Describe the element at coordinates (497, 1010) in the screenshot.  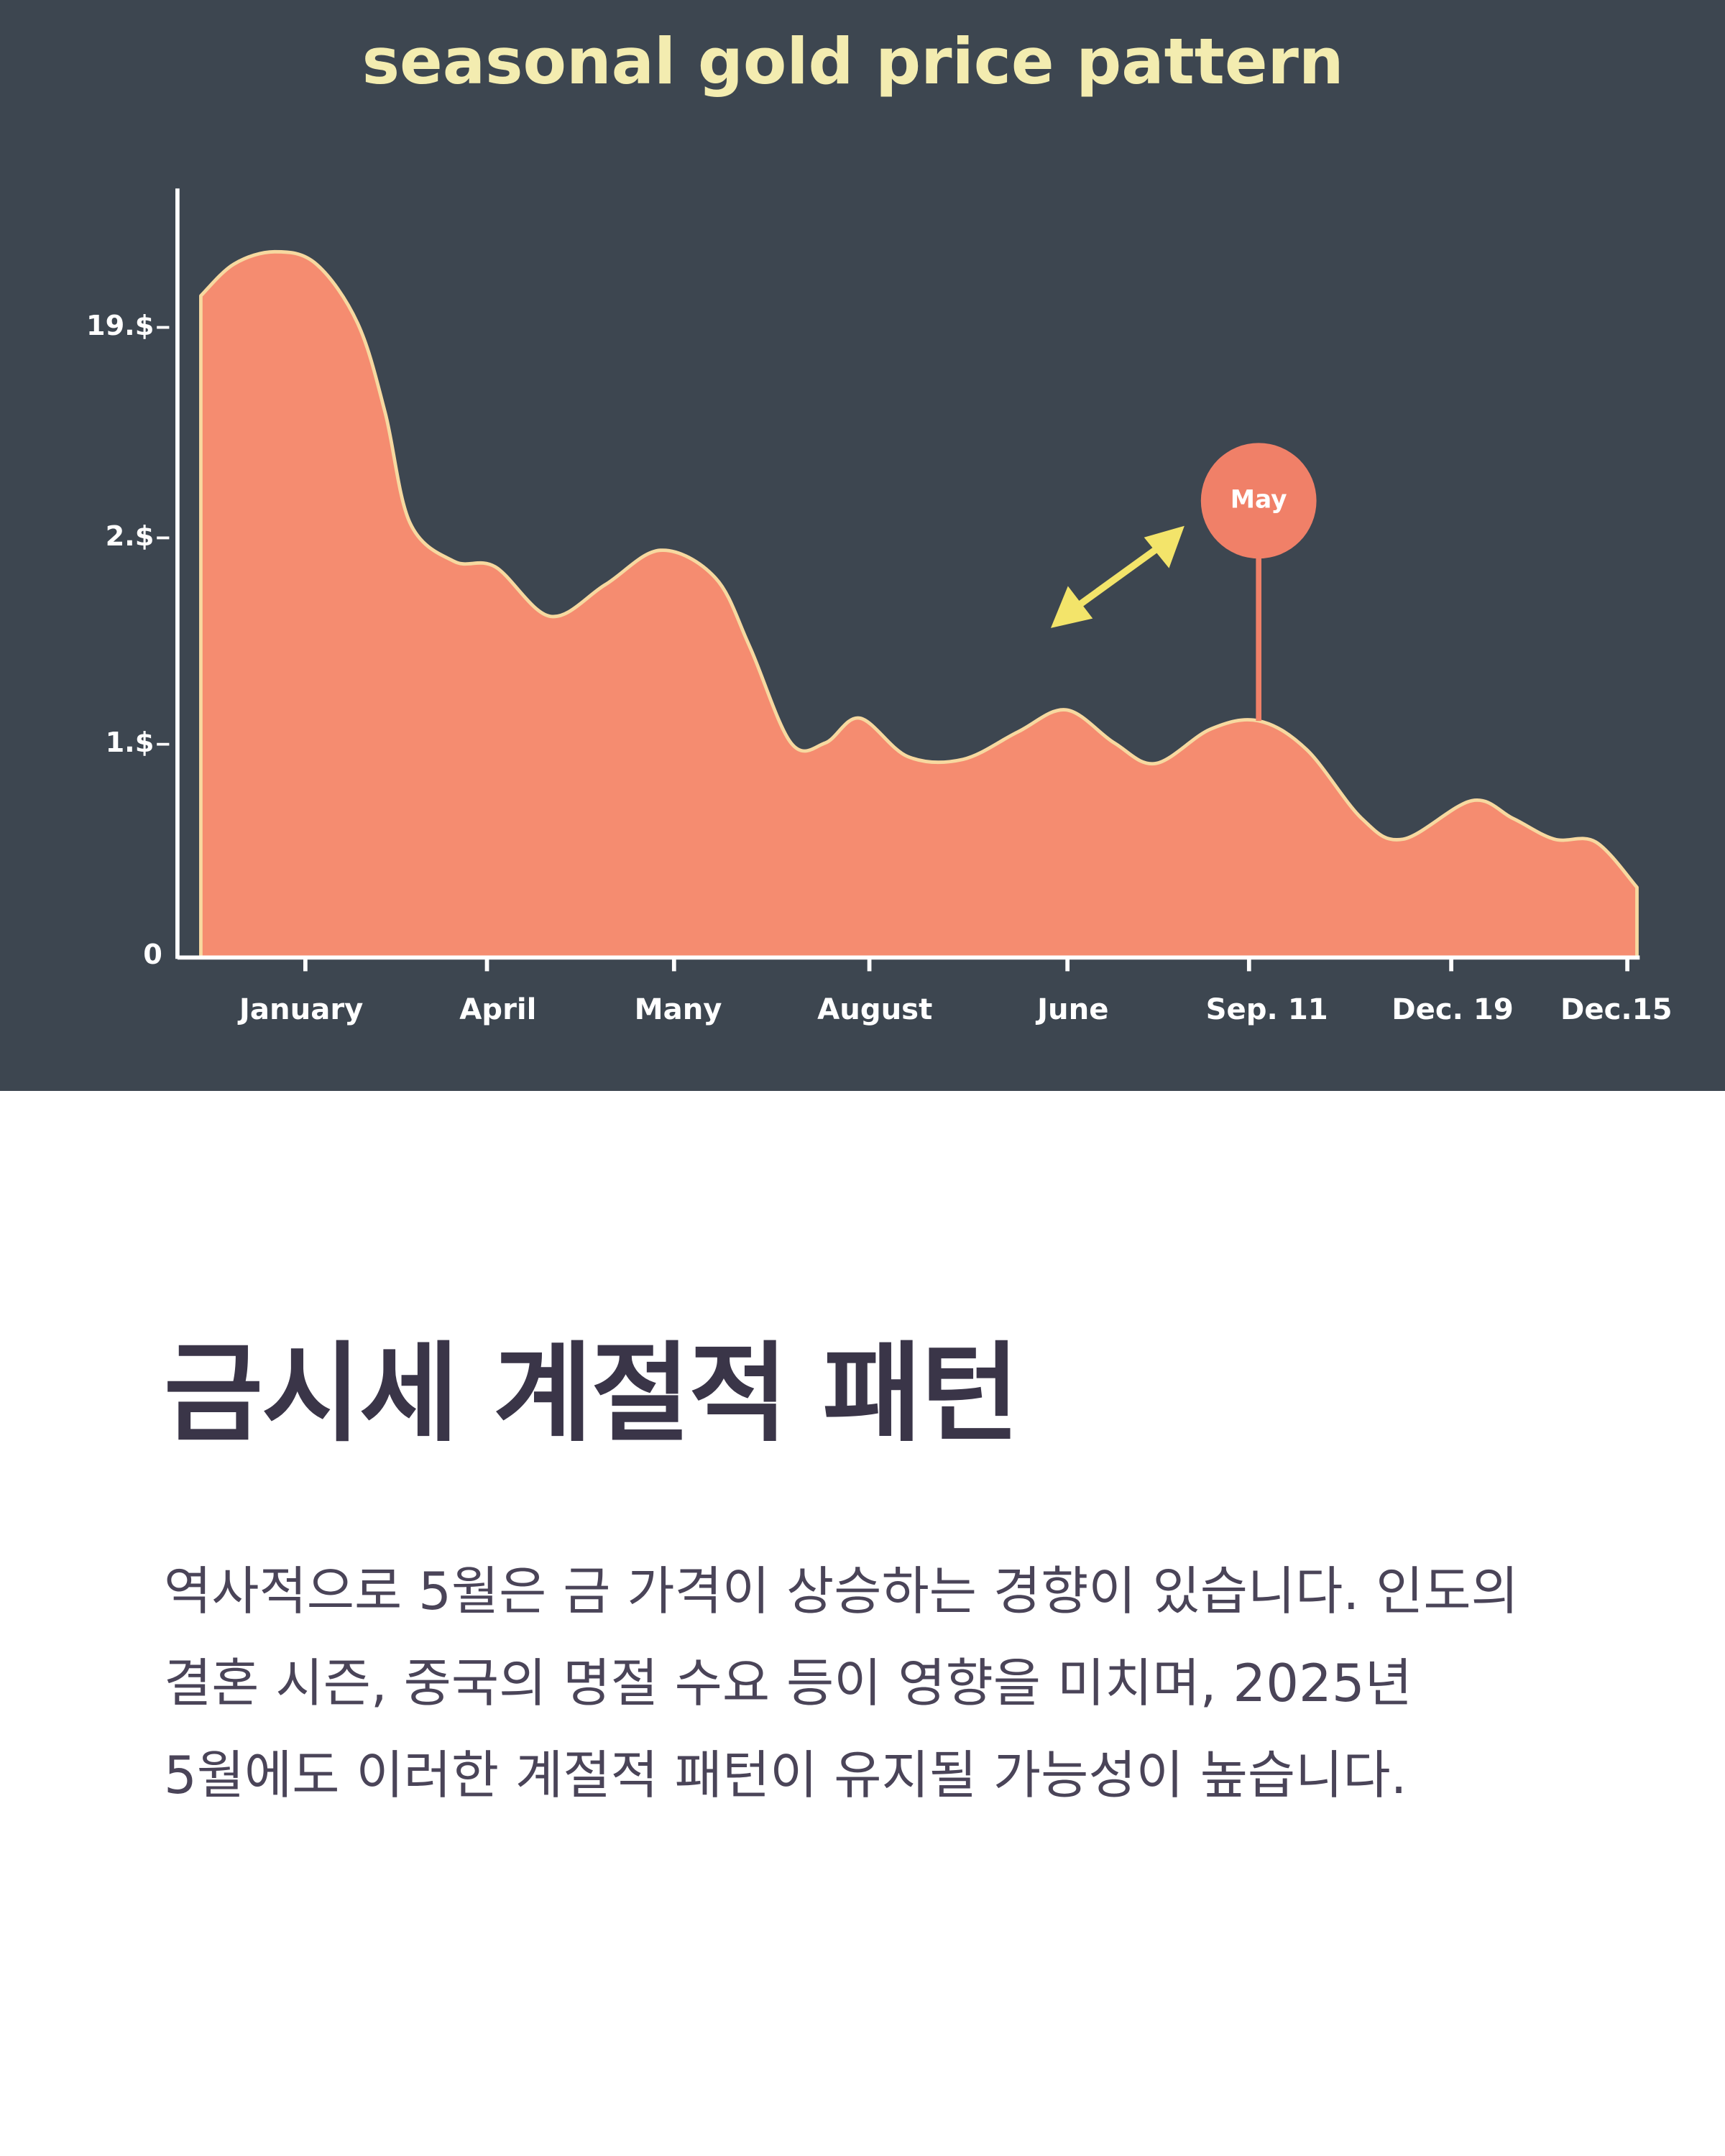
I see `x-label: April` at that location.